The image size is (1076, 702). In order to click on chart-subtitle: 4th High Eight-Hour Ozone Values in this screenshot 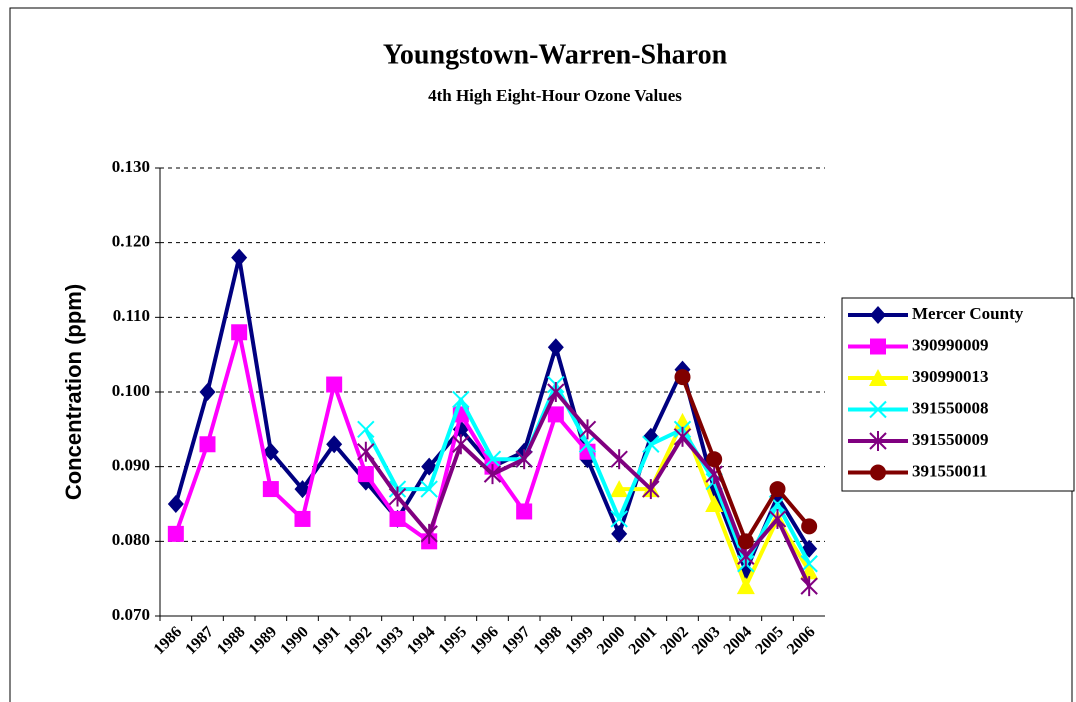, I will do `click(555, 95)`.